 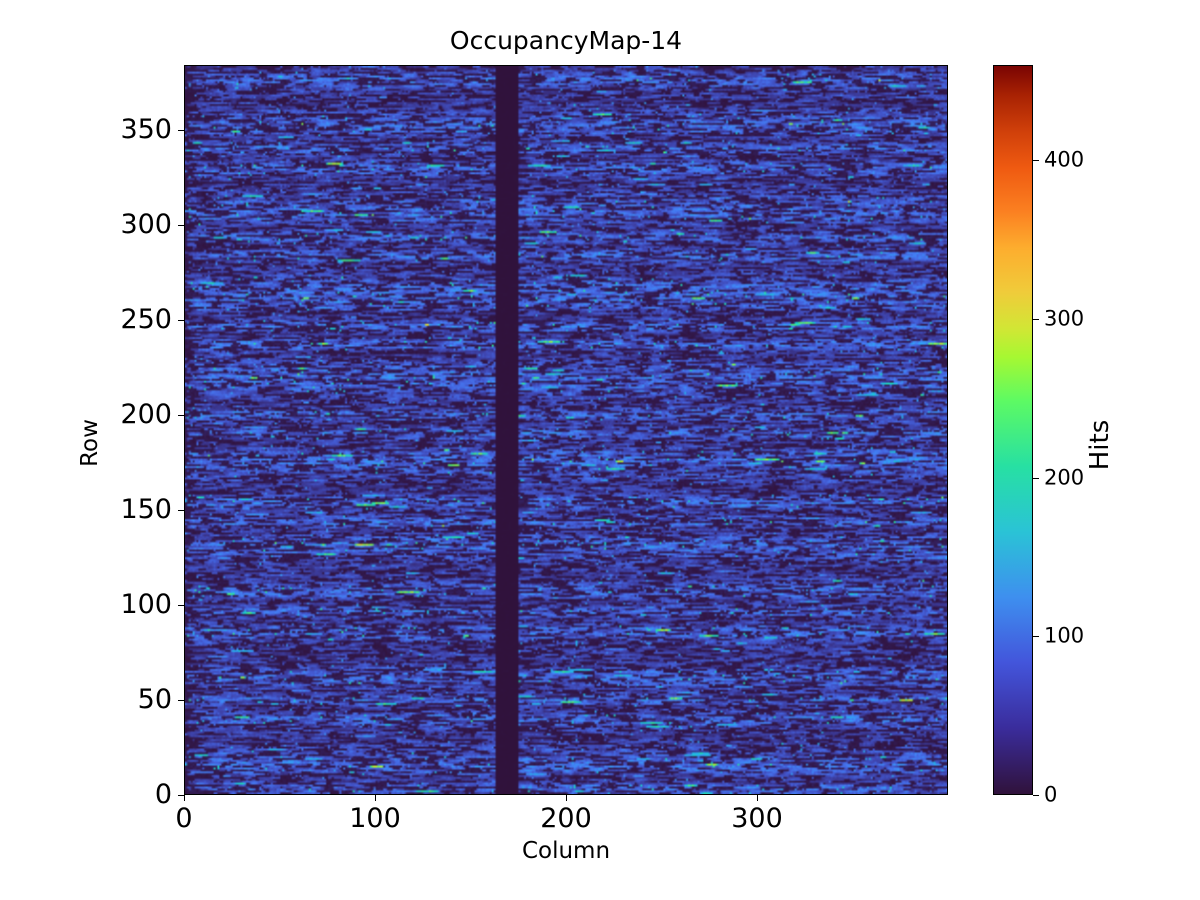 What do you see at coordinates (146, 224) in the screenshot?
I see `y-tick-label: 300` at bounding box center [146, 224].